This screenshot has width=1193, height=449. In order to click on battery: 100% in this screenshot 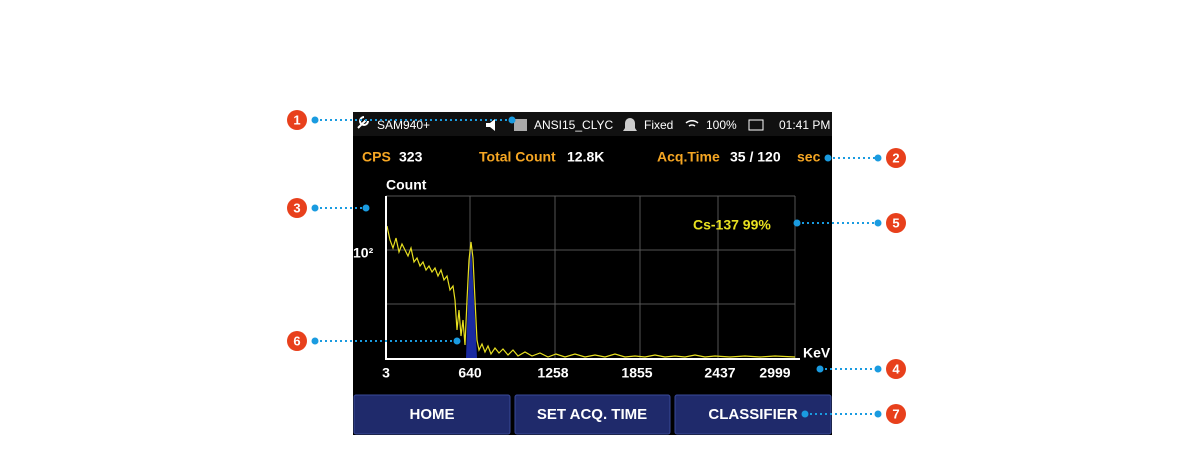, I will do `click(721, 125)`.